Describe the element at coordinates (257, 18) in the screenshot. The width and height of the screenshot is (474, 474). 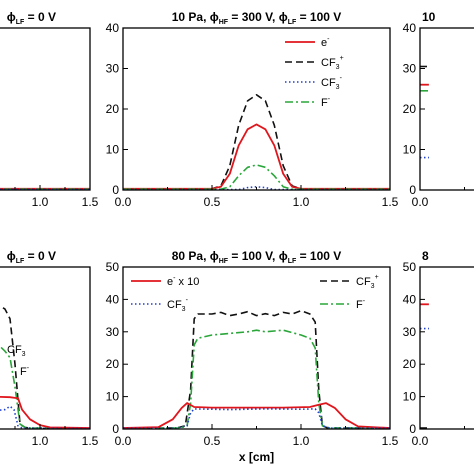
I see `panel-title: 10 Pa, ϕHF = 300 V, ϕLF = 100 V` at that location.